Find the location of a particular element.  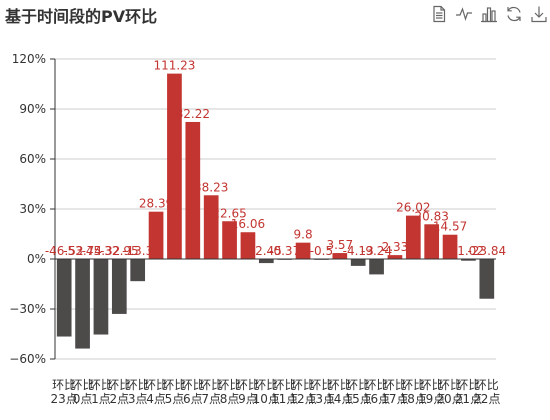

data-label: -4.13 is located at coordinates (358, 251).